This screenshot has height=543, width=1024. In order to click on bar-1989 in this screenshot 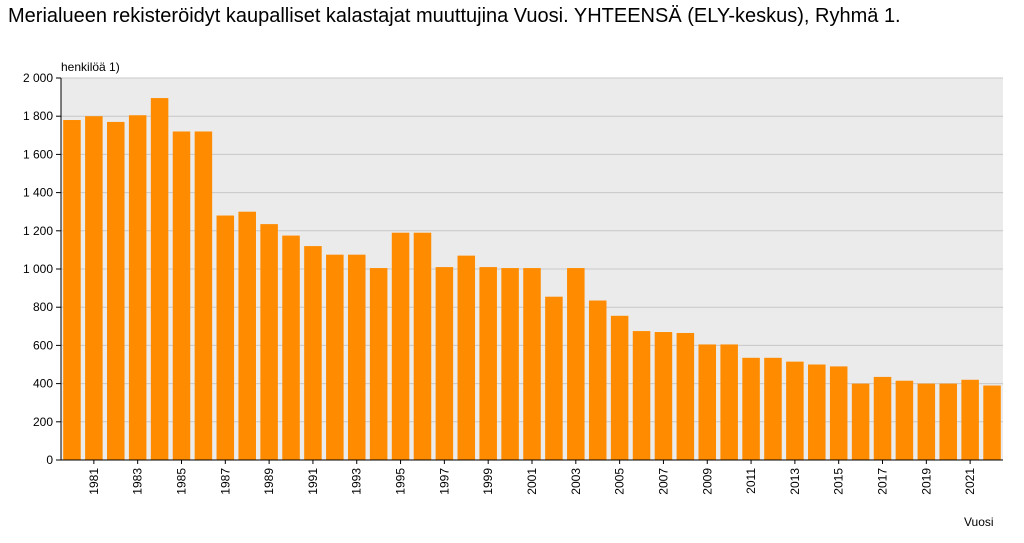, I will do `click(269, 342)`.